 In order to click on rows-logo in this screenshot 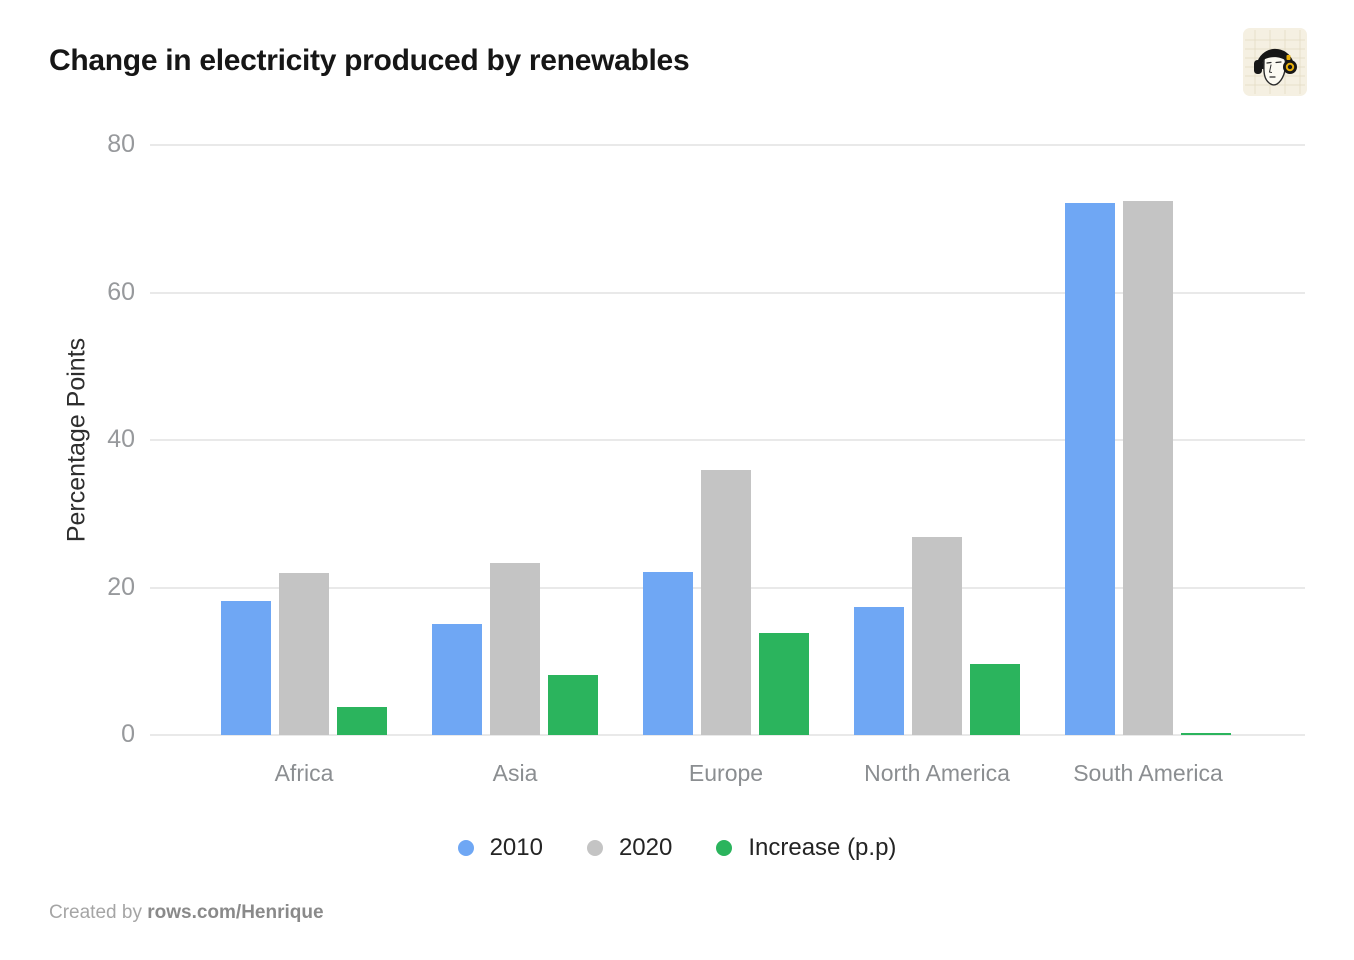, I will do `click(1275, 62)`.